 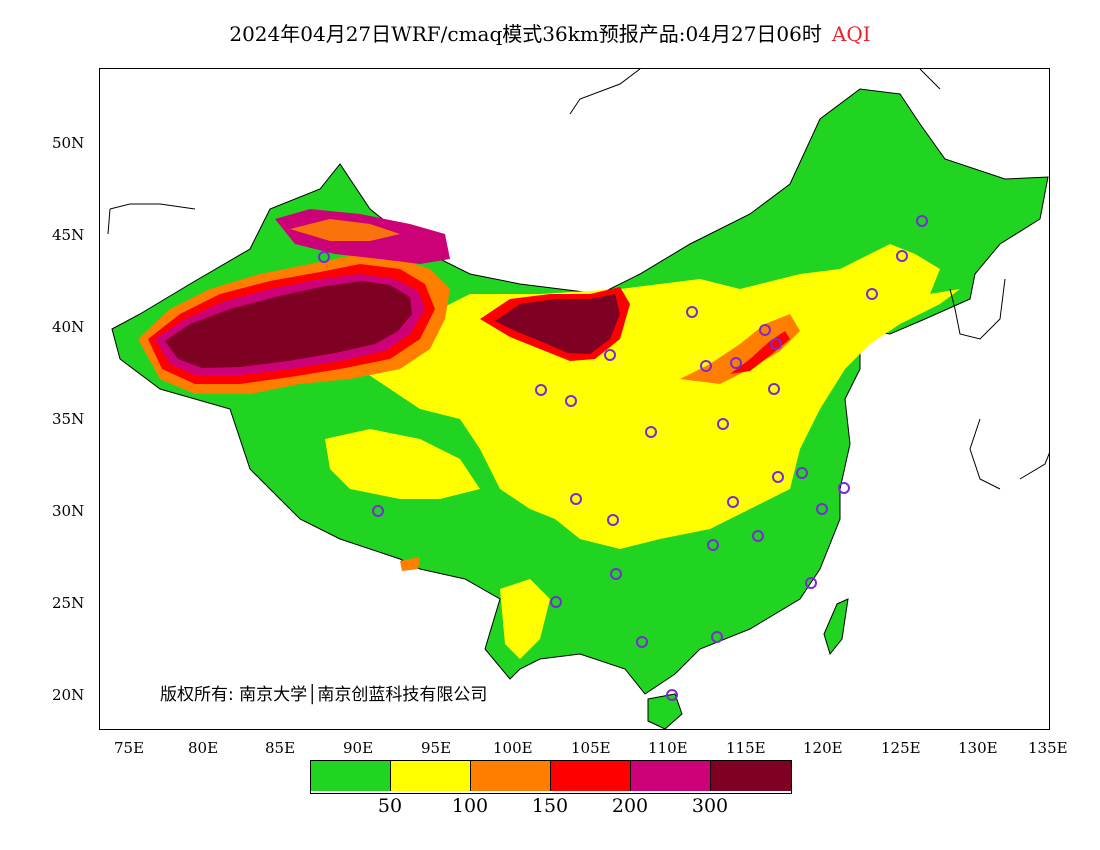 What do you see at coordinates (836, 627) in the screenshot?
I see `taiwan-island` at bounding box center [836, 627].